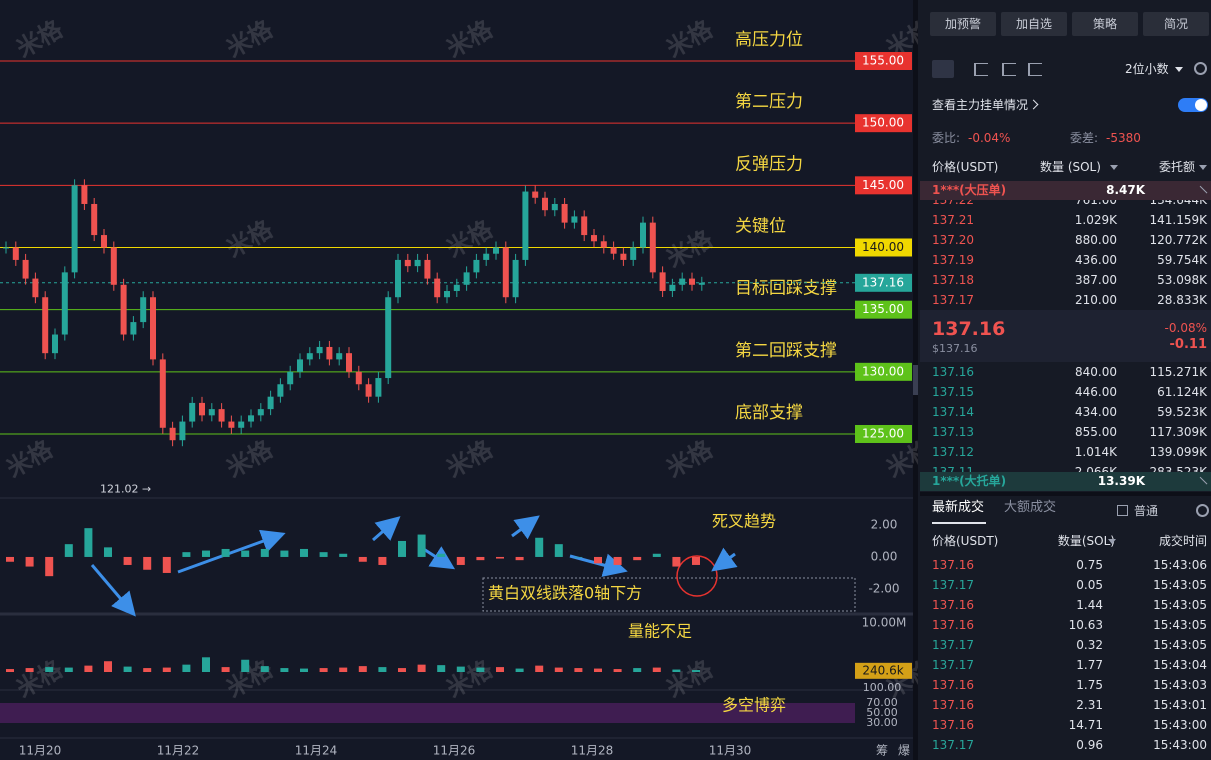 The width and height of the screenshot is (1211, 760). Describe the element at coordinates (669, 594) in the screenshot. I see `annotation-box` at that location.